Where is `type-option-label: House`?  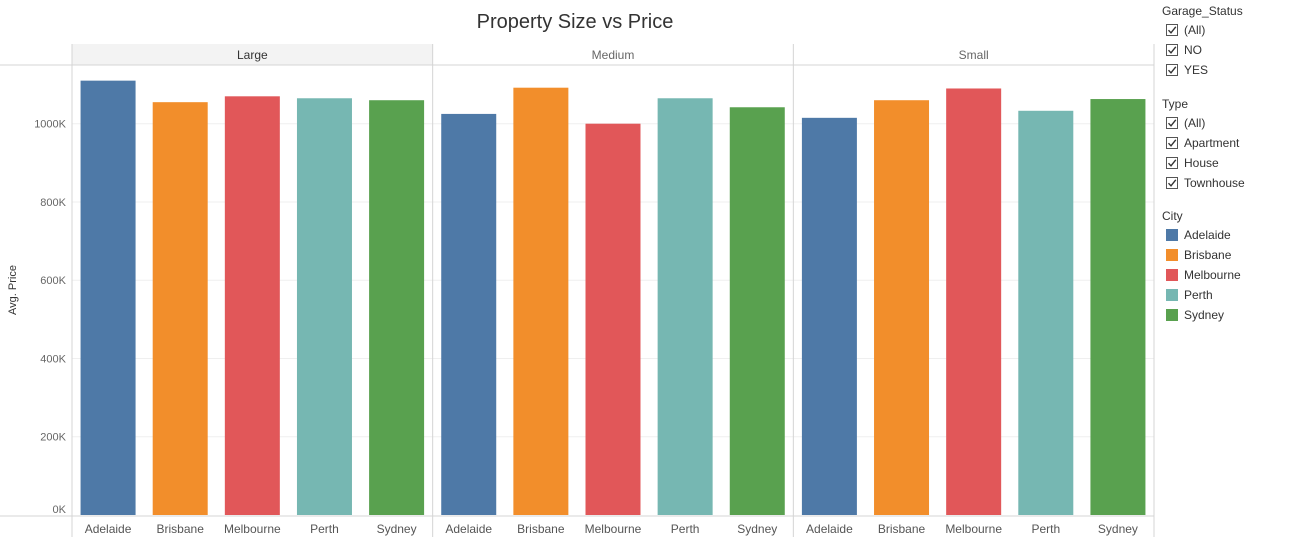
type-option-label: House is located at coordinates (1201, 163).